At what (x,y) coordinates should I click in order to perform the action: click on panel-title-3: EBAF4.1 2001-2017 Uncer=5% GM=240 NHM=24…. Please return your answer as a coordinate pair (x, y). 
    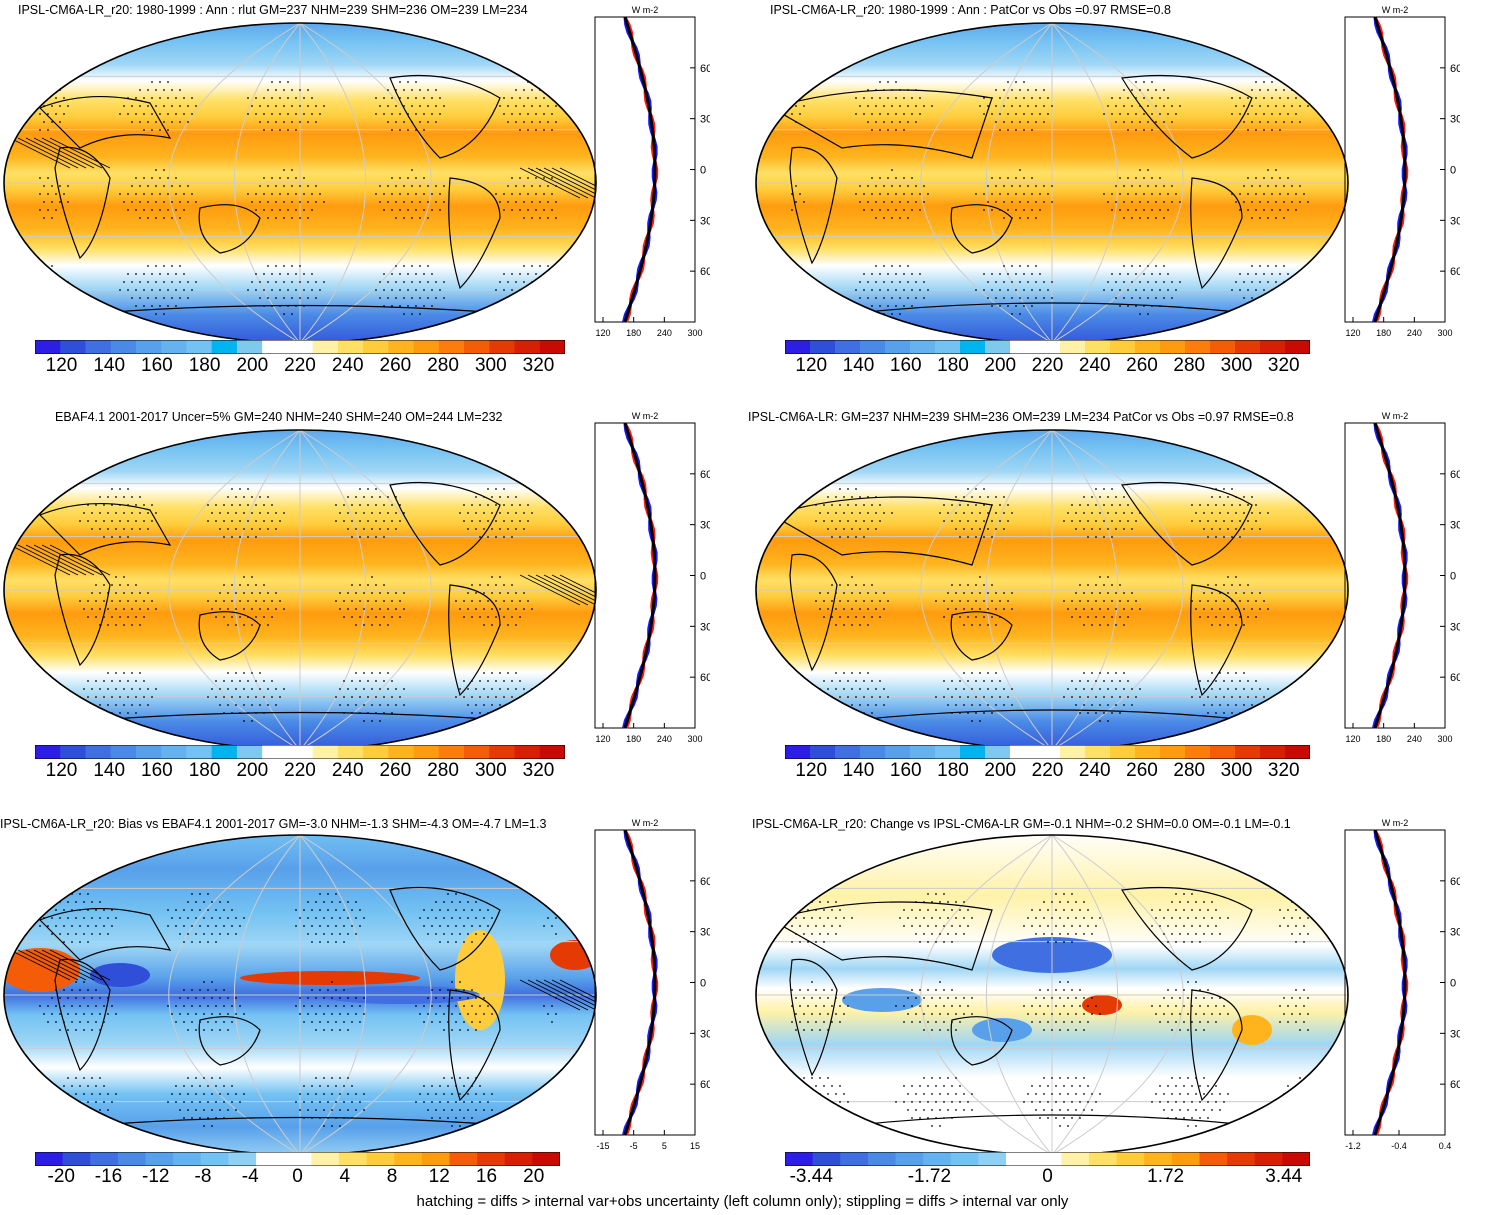
    Looking at the image, I should click on (279, 417).